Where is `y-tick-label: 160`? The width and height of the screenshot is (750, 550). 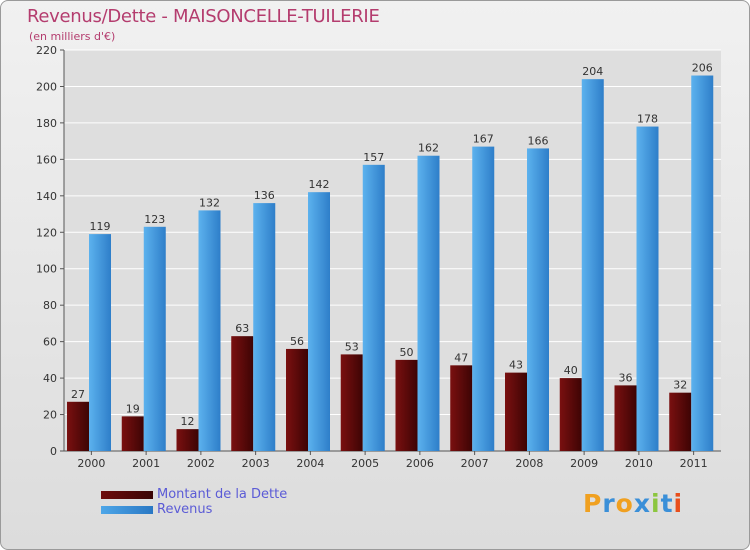
y-tick-label: 160 is located at coordinates (46, 159).